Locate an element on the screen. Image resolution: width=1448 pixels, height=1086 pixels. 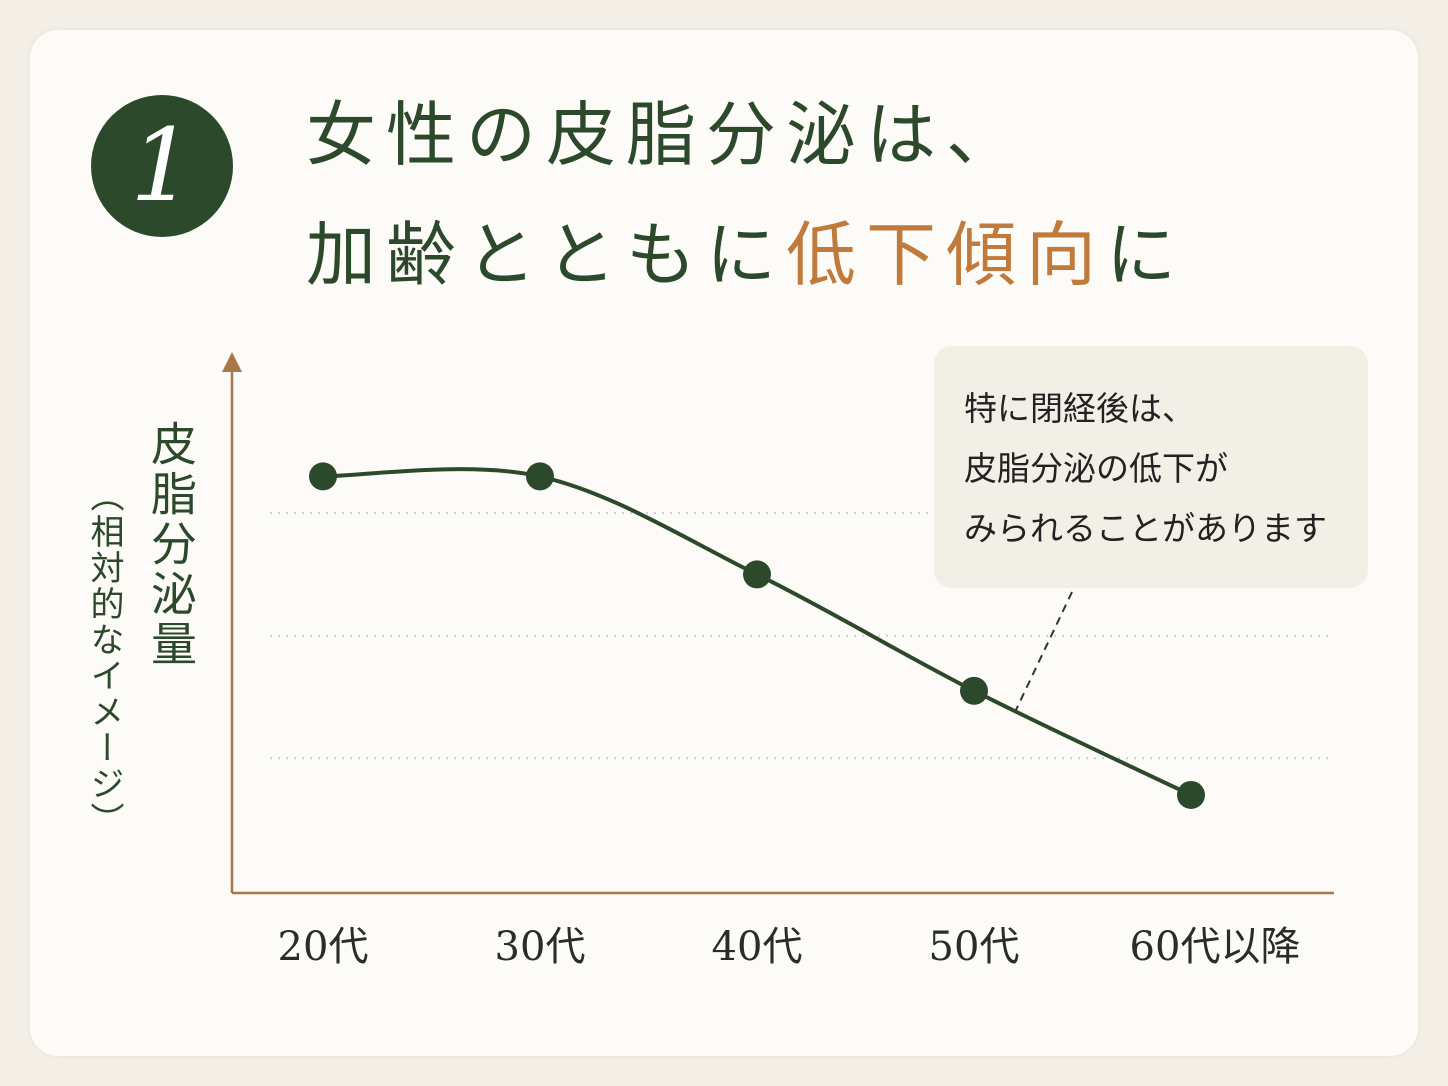
badge: 1 is located at coordinates (162, 166).